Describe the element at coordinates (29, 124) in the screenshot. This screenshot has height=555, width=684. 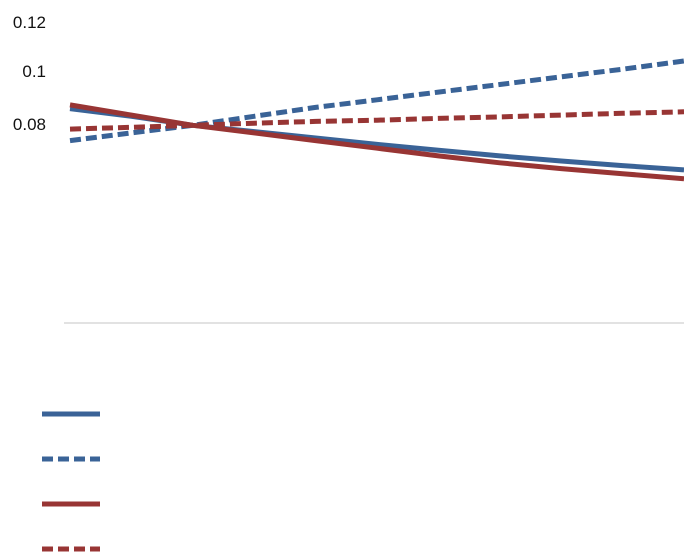
I see `y-tick-label: 0.08` at that location.